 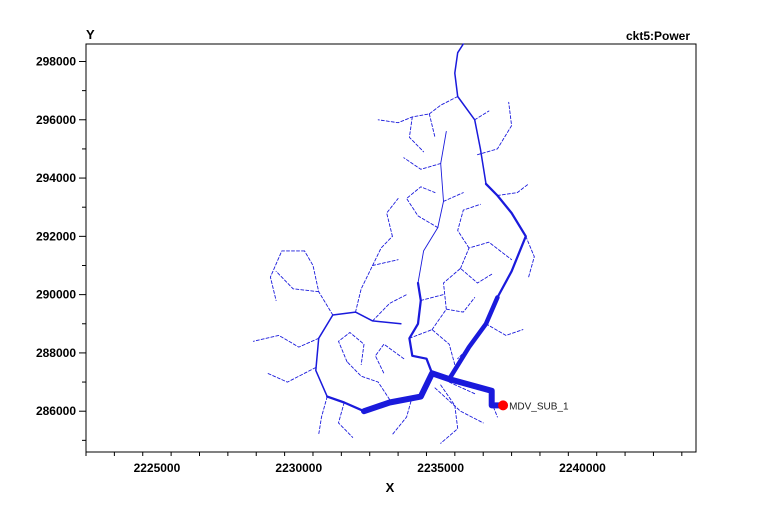 What do you see at coordinates (56, 236) in the screenshot?
I see `y-tick-label: 292000` at bounding box center [56, 236].